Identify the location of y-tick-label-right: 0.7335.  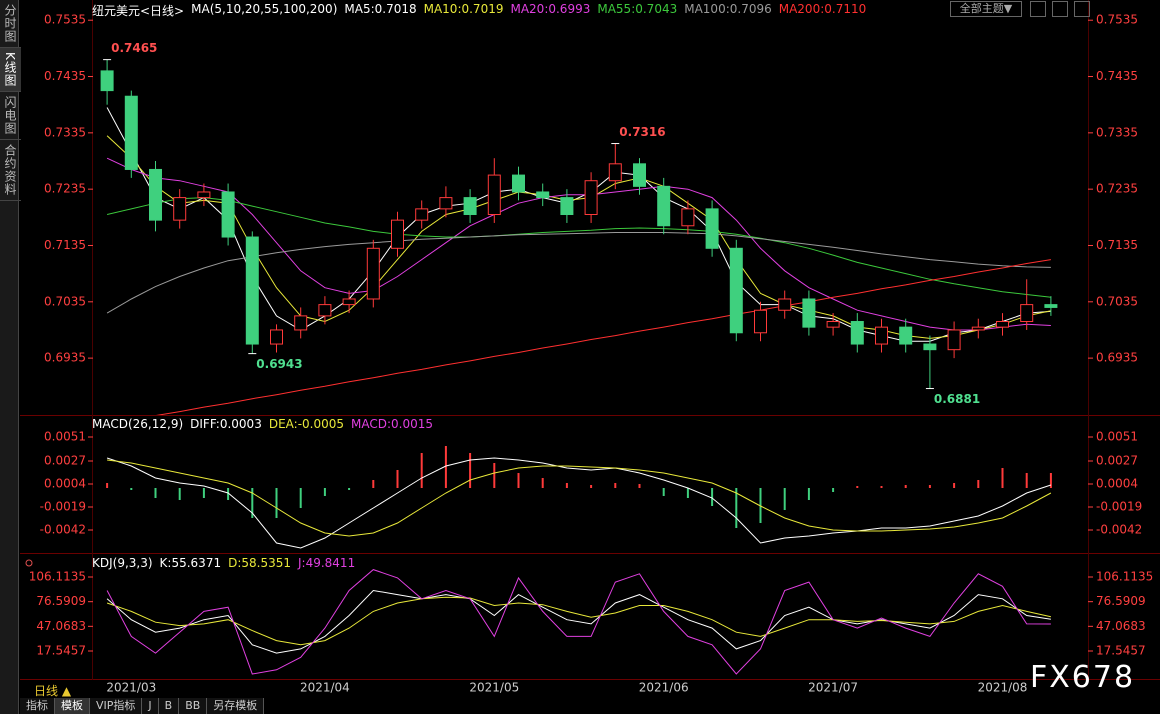
(1117, 132).